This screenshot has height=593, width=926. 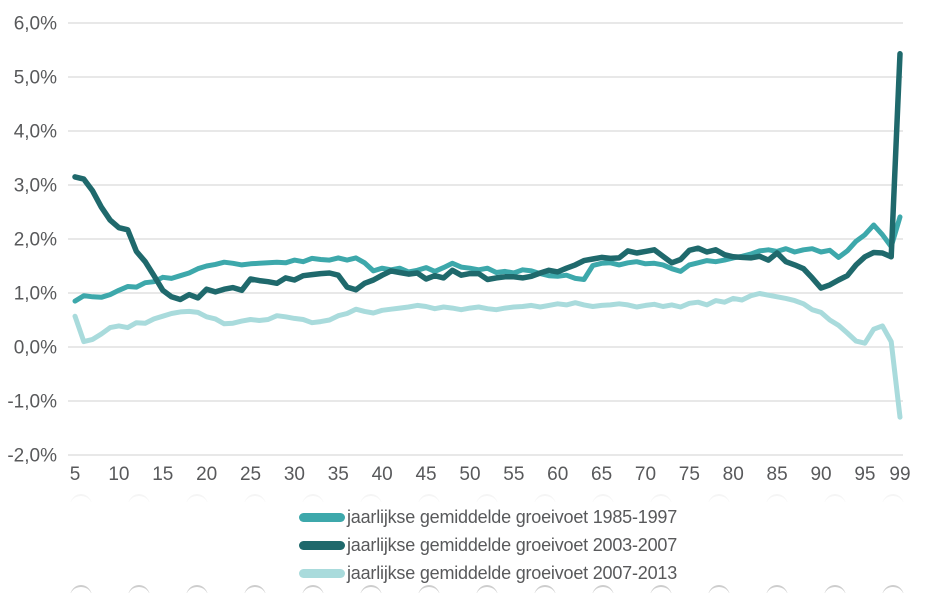 What do you see at coordinates (601, 474) in the screenshot?
I see `x-tick-label: 65` at bounding box center [601, 474].